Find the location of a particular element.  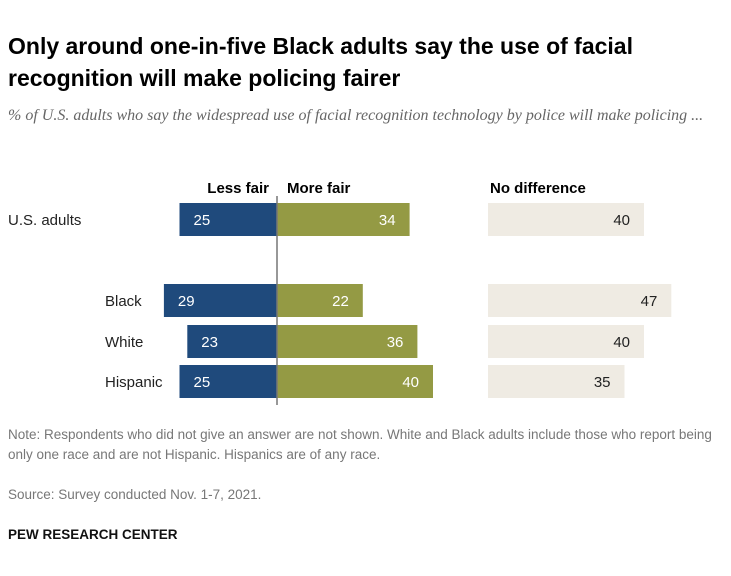

brand-logo-text: PEW RESEARCH CENTER is located at coordinates (93, 534).